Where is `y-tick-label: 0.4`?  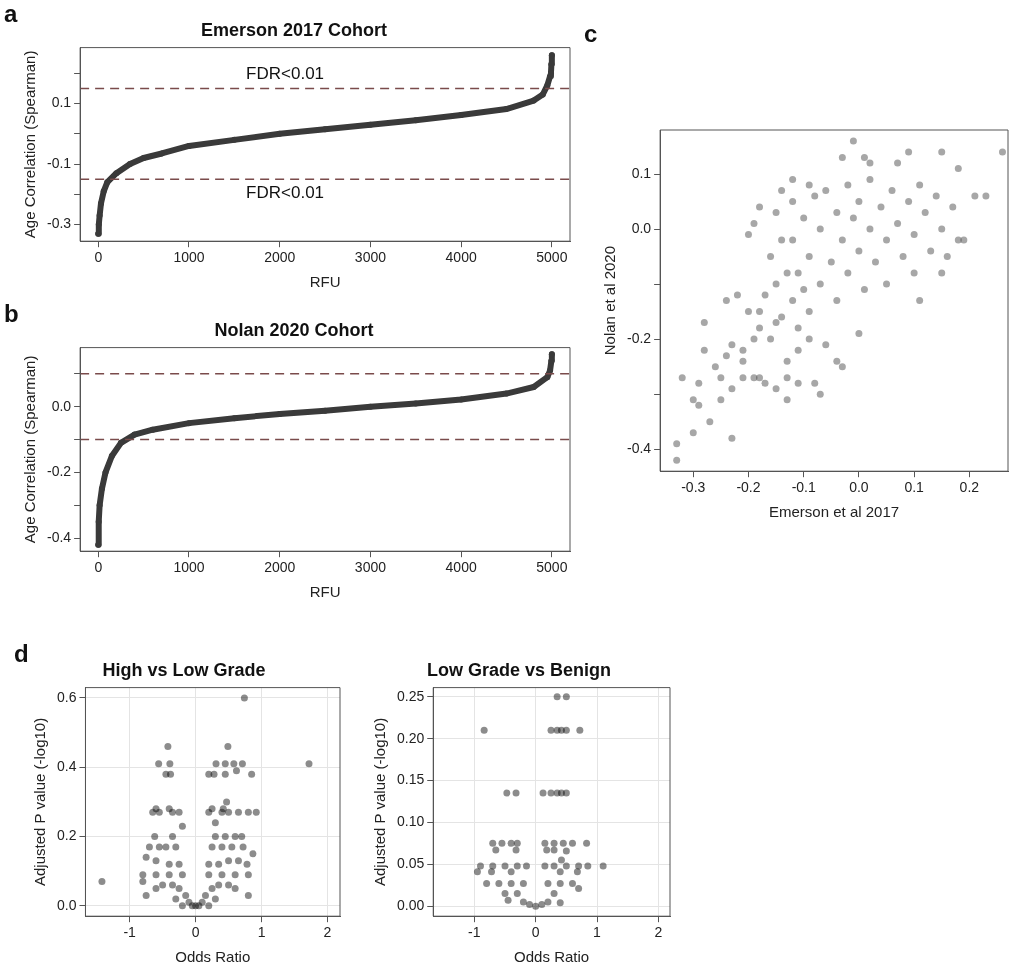 y-tick-label: 0.4 is located at coordinates (66, 766).